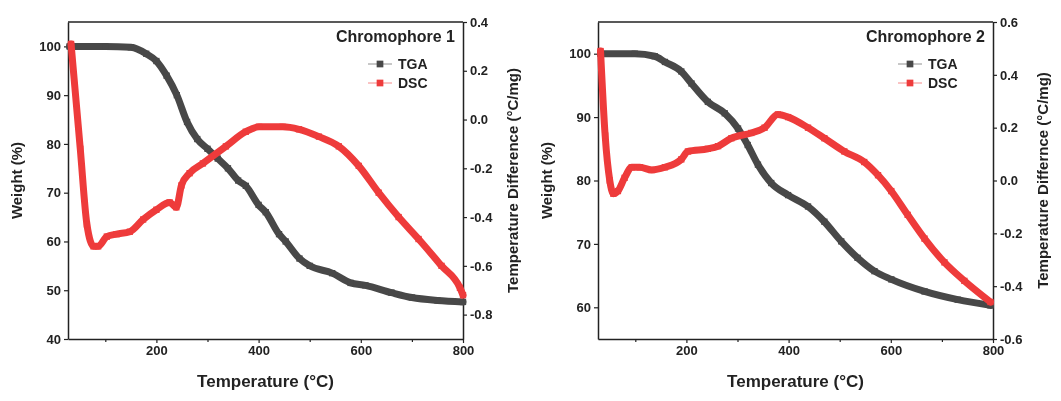 This screenshot has height=401, width=1061. Describe the element at coordinates (1009, 22) in the screenshot. I see `y2-tick-label: 0.6` at that location.